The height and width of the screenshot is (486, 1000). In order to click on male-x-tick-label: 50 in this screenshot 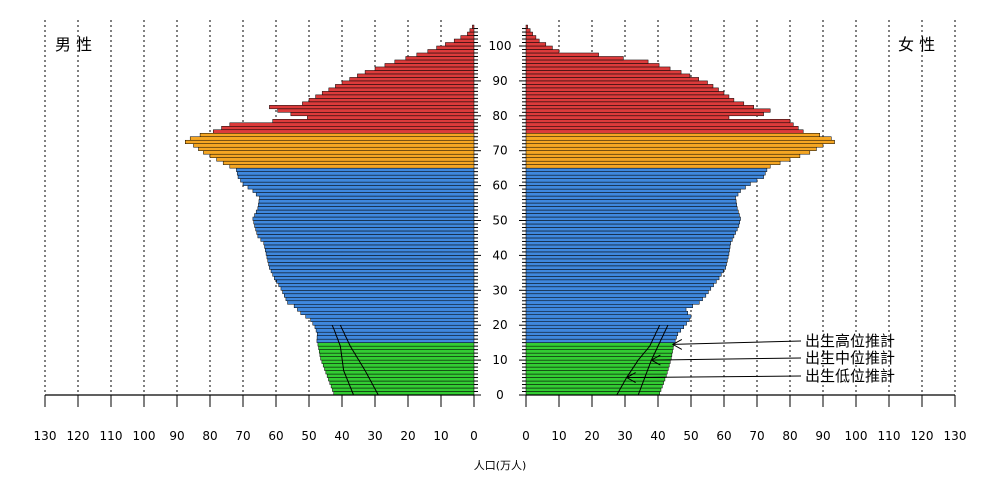, I will do `click(308, 436)`.